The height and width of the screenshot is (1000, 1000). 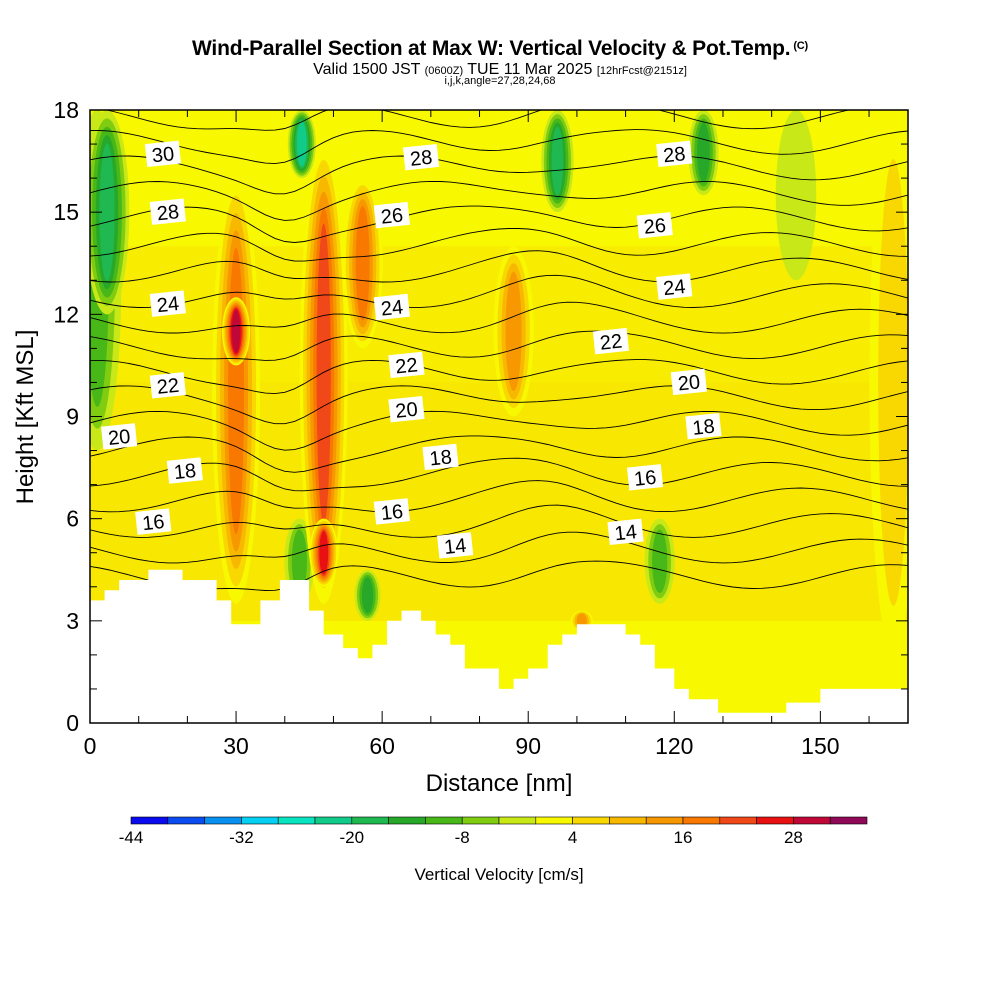 What do you see at coordinates (153, 523) in the screenshot?
I see `contour-label-text: 16` at bounding box center [153, 523].